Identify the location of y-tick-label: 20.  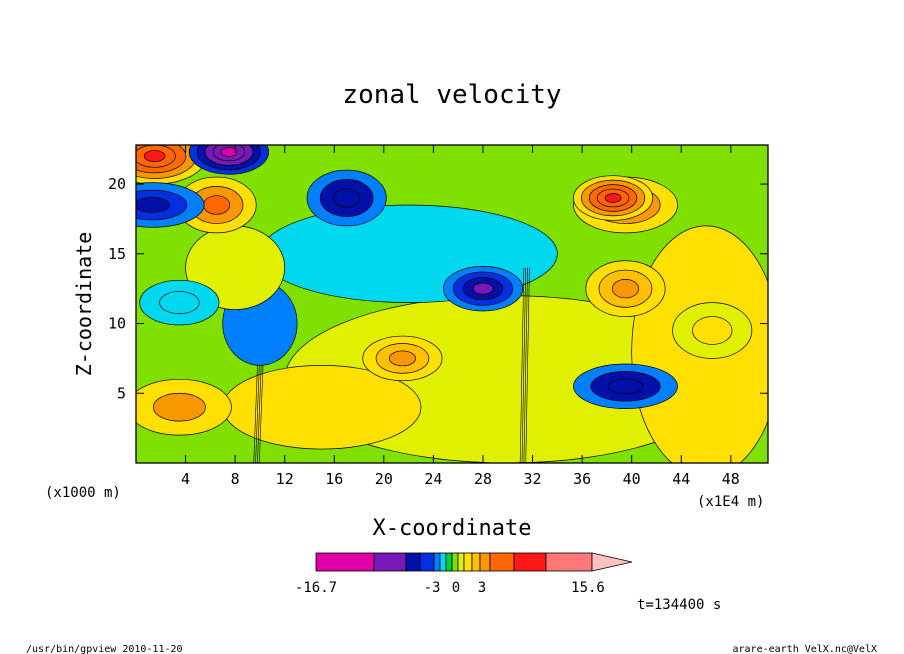
(117, 184).